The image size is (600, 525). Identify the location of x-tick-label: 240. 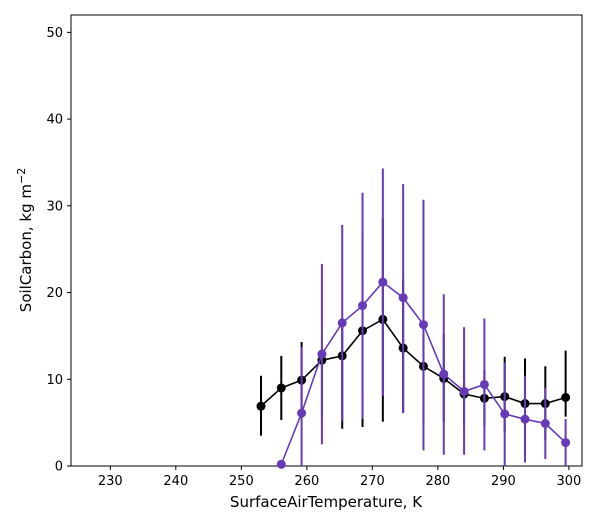
(175, 481).